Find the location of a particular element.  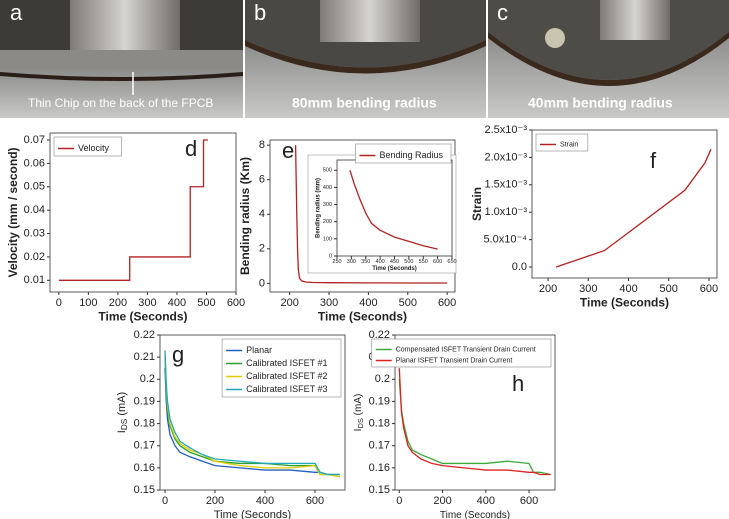

y-axis-label: Velocity (mm / second) is located at coordinates (13, 212).